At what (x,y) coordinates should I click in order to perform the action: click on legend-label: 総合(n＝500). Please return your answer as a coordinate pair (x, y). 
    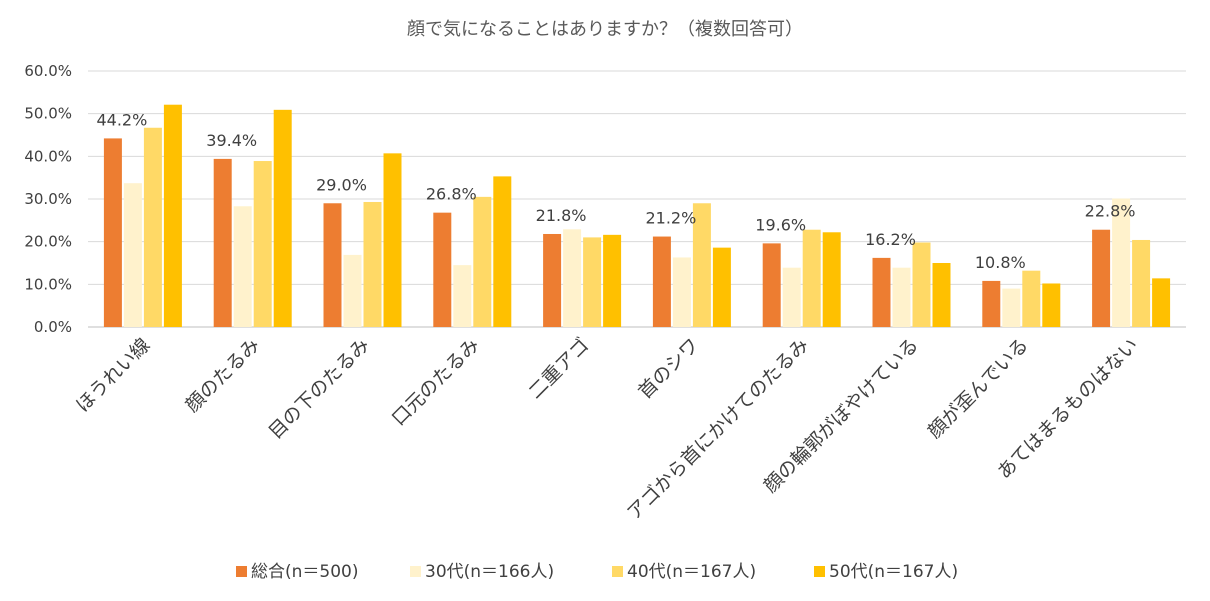
    Looking at the image, I should click on (305, 572).